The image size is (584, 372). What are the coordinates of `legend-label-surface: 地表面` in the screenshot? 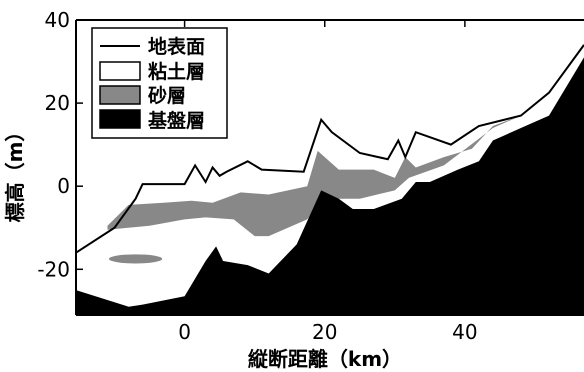 It's located at (176, 46).